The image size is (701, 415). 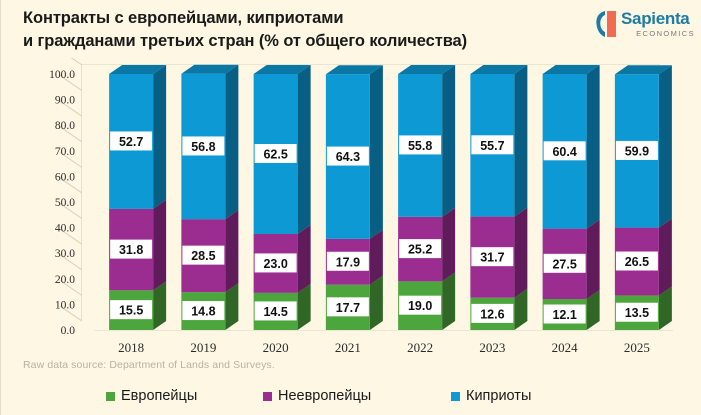 I want to click on y-axis-tick: 40.0, so click(x=65, y=229).